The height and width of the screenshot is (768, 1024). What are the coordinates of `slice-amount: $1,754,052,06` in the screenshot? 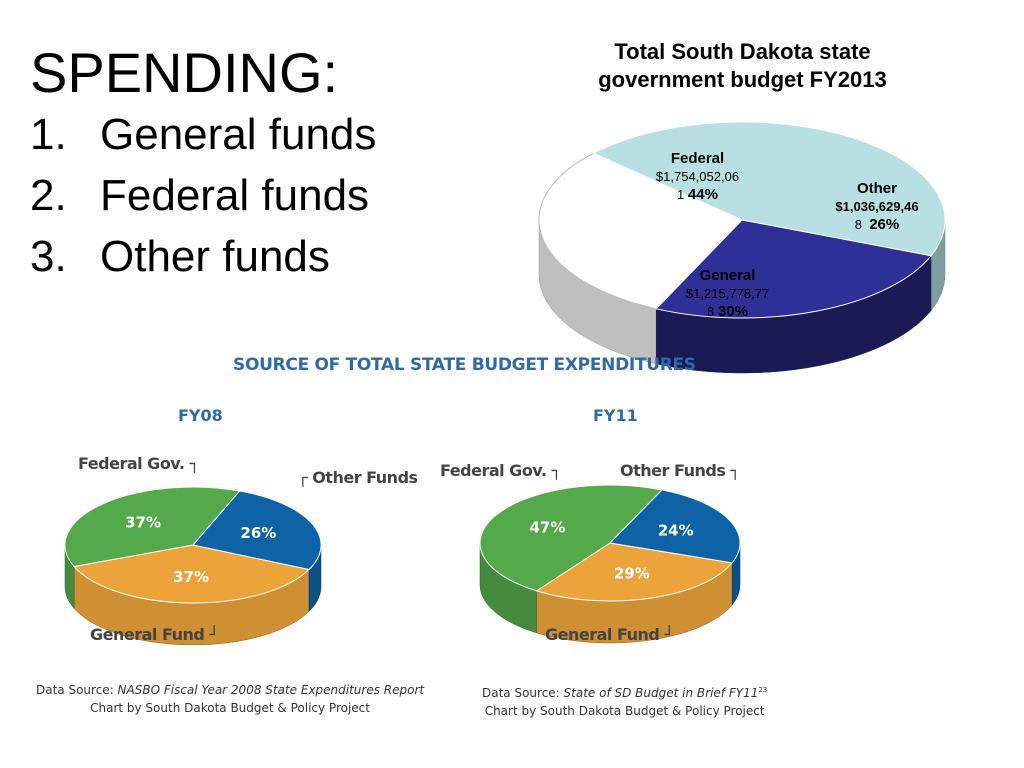 It's located at (697, 176).